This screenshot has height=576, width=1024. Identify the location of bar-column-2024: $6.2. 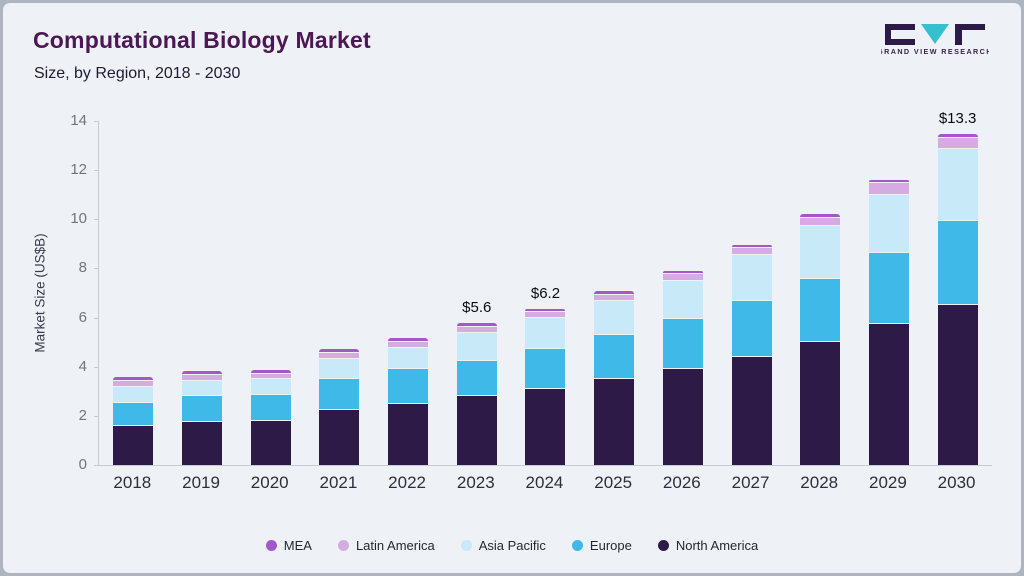
(545, 293).